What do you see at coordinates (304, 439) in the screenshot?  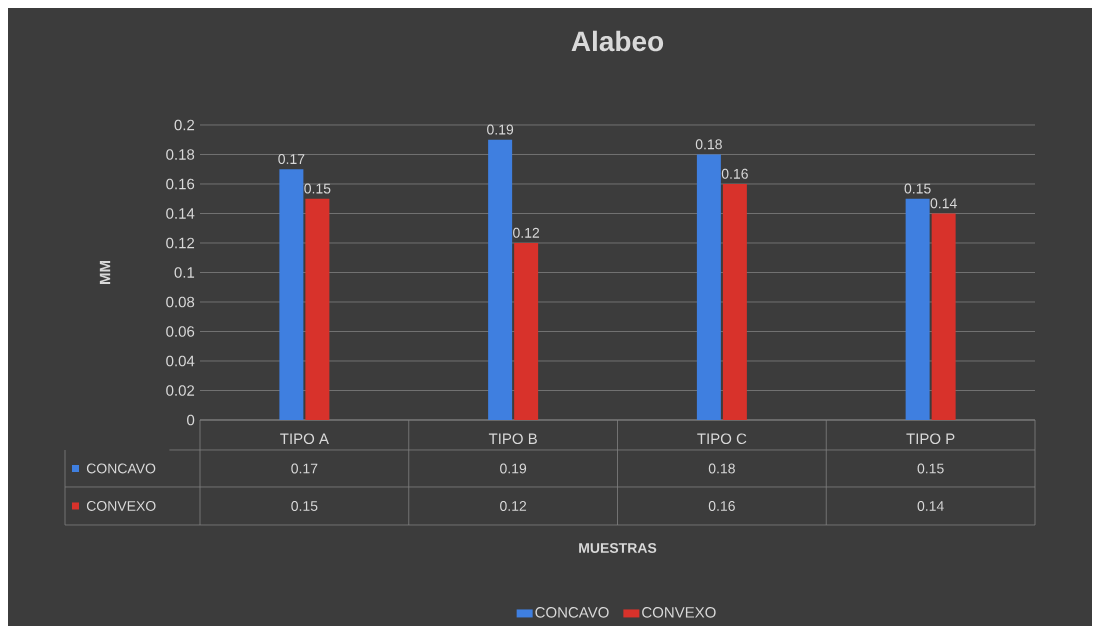 I see `x-tick-label: TIPO A` at bounding box center [304, 439].